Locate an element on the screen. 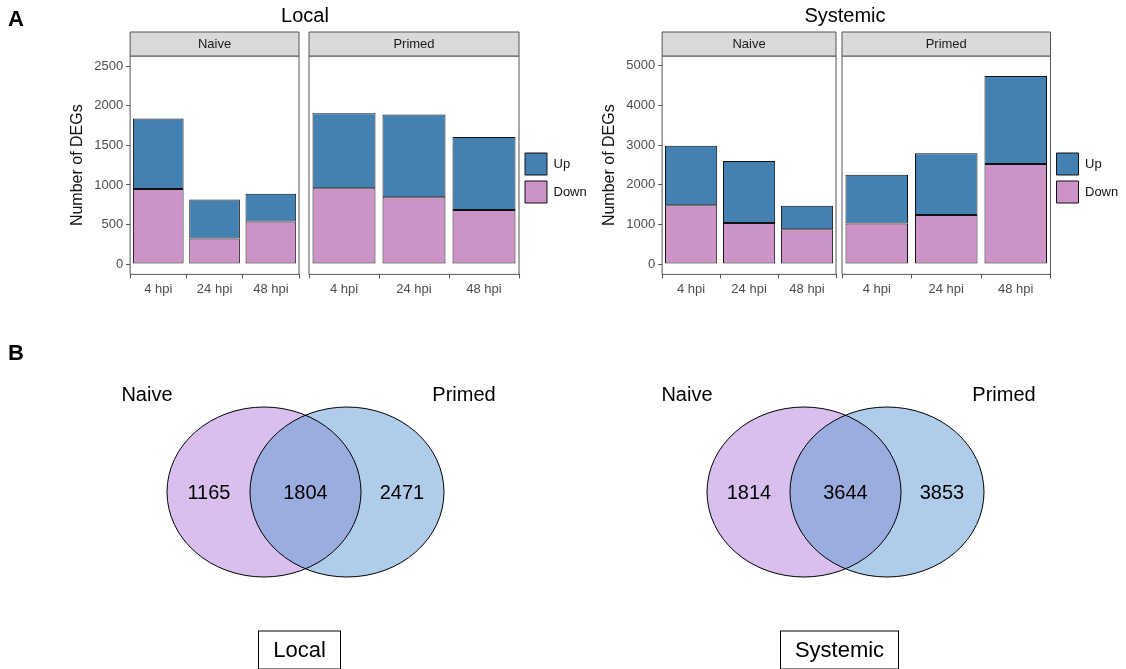 This screenshot has width=1126, height=669. y-tick-label: 500 is located at coordinates (112, 224).